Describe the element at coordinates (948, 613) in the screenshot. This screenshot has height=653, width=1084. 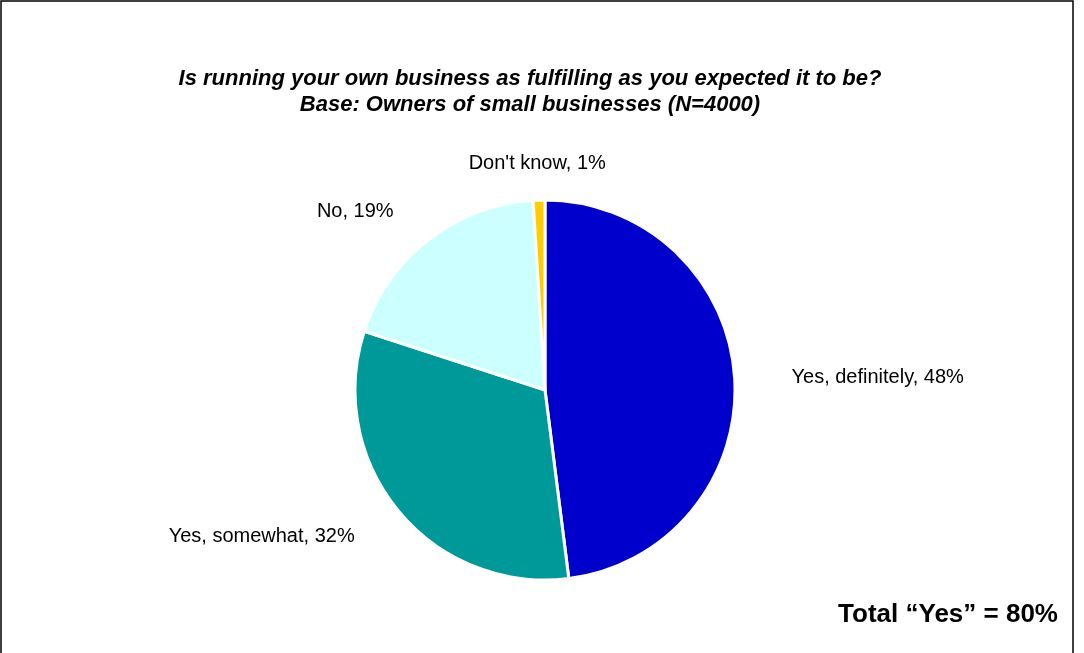
I see `text: Total “Yes” = 80%` at that location.